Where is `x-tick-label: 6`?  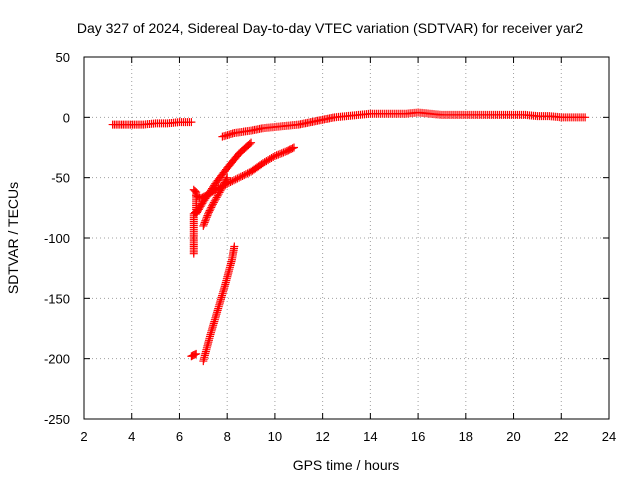 x-tick-label: 6 is located at coordinates (179, 436).